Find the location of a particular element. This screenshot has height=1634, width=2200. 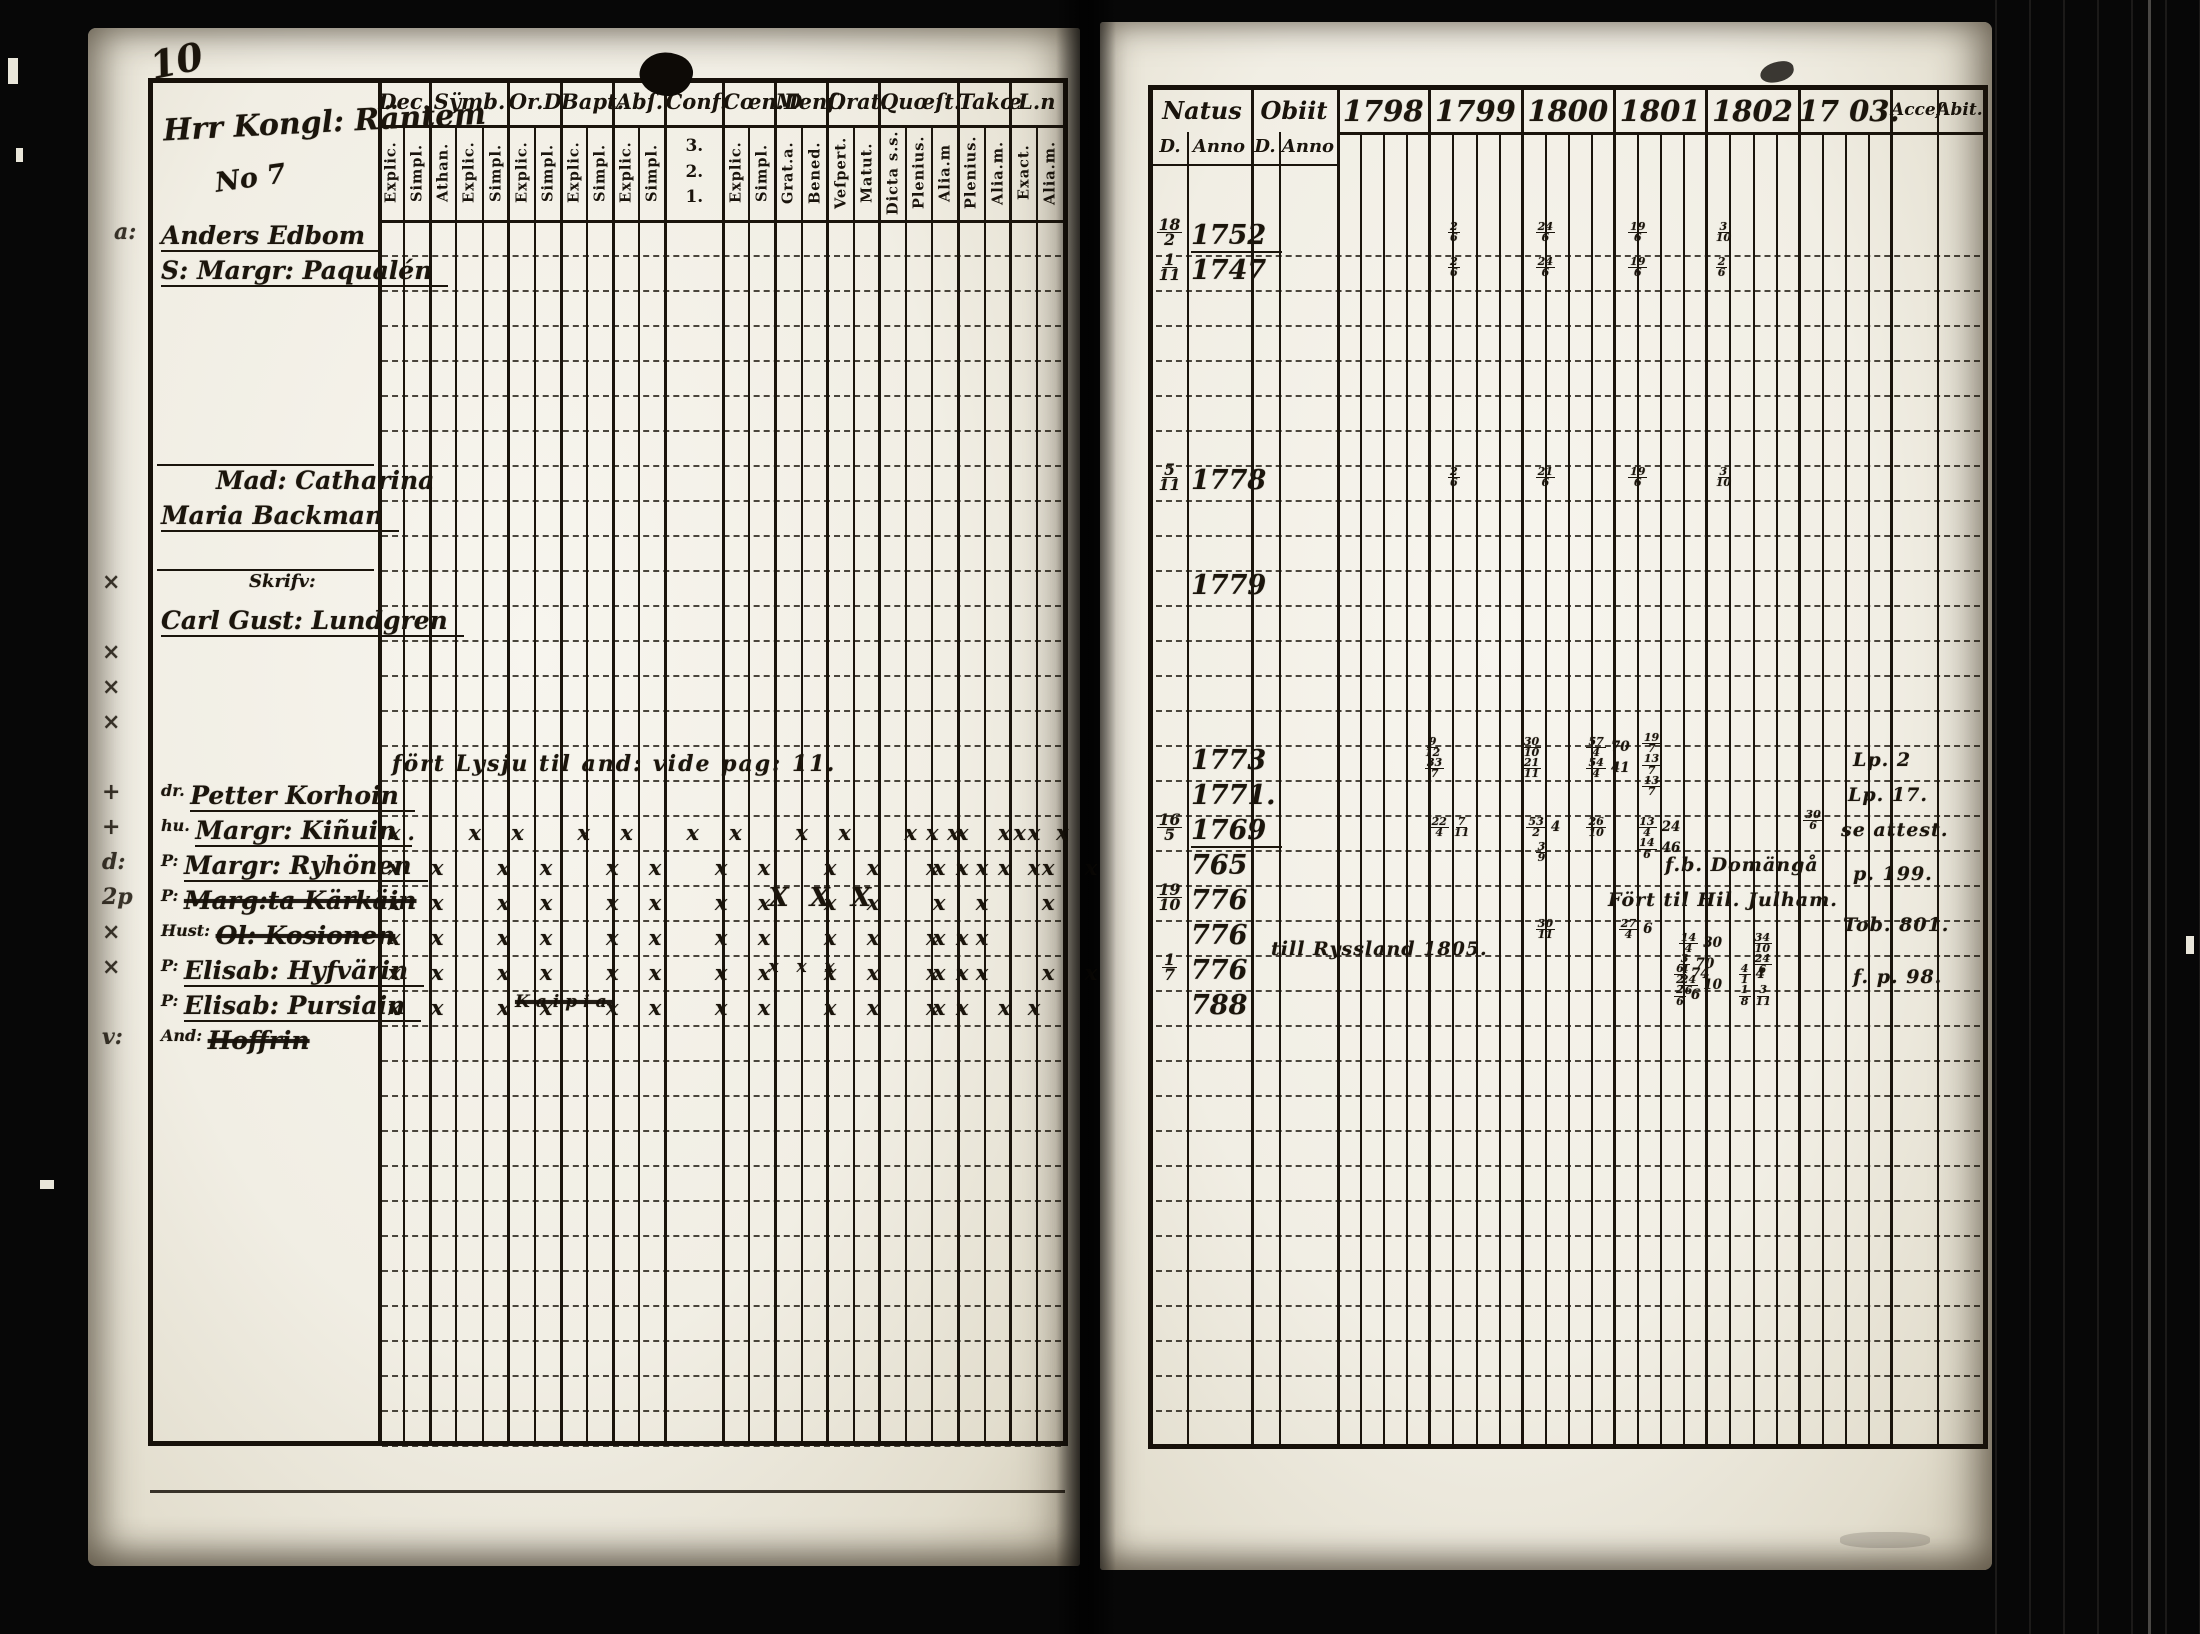

fraction: 7 11 is located at coordinates (1461, 827).